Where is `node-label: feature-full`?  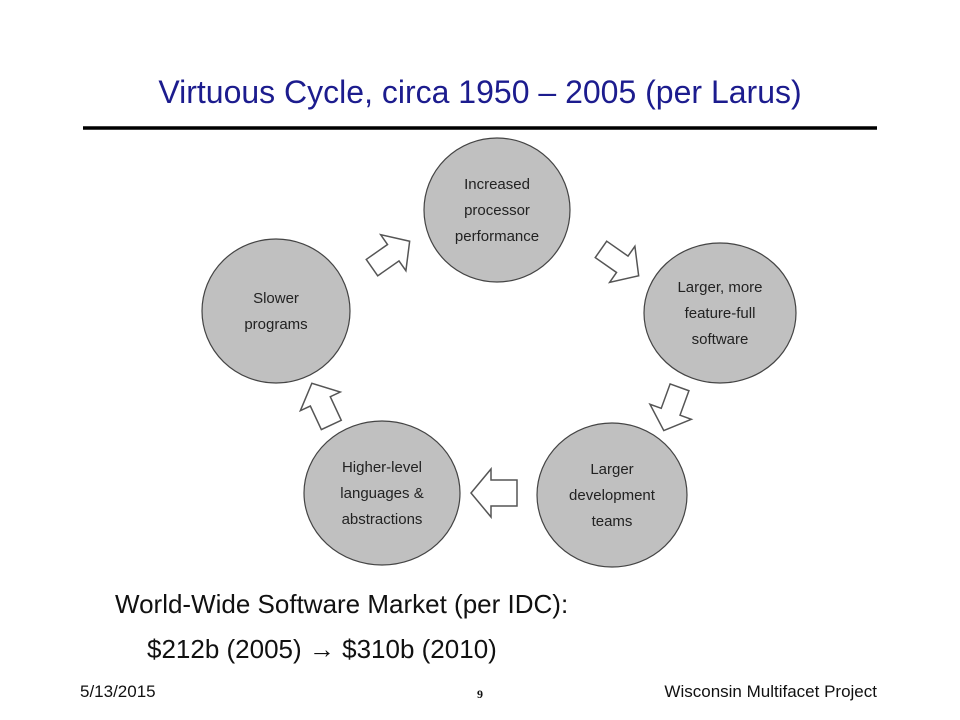 node-label: feature-full is located at coordinates (720, 313).